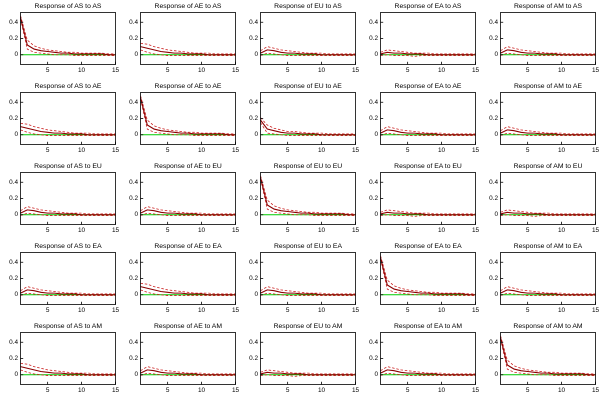 This screenshot has height=402, width=600. What do you see at coordinates (540, 282) in the screenshot?
I see `subplot: Response of AM to EA 0 0.2 0.4 5 10 15` at bounding box center [540, 282].